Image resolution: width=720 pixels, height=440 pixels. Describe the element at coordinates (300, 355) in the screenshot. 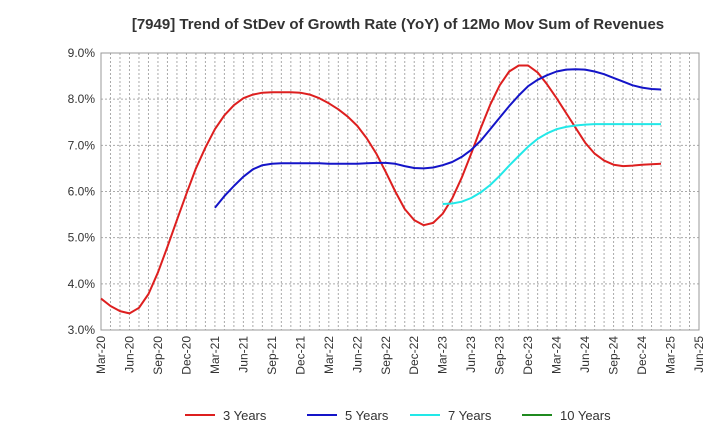

I see `x-tick-label: Dec-21` at that location.